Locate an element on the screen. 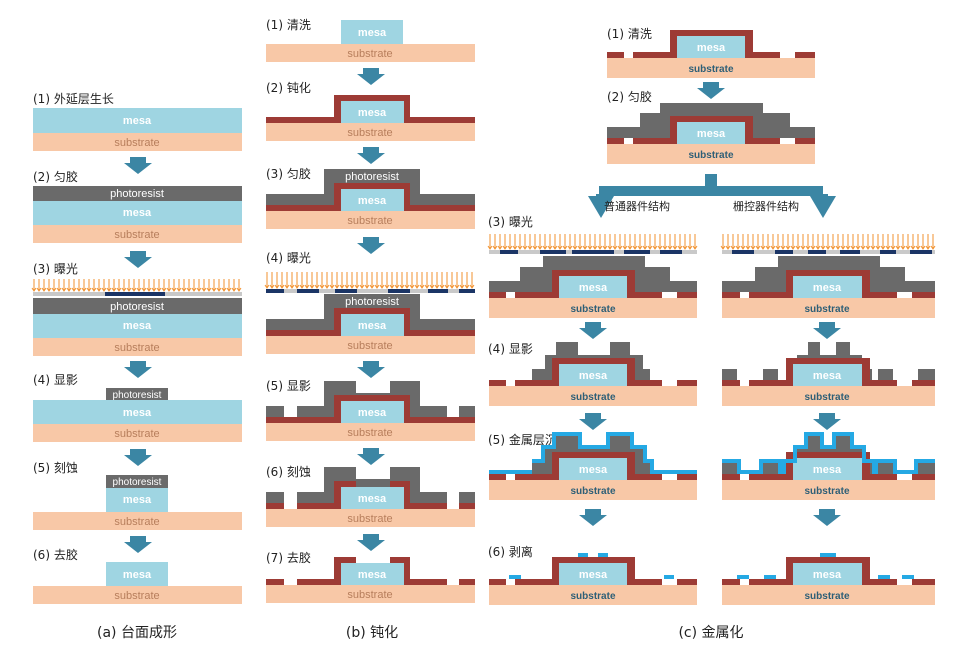  photoresist-layer is located at coordinates (137, 193).